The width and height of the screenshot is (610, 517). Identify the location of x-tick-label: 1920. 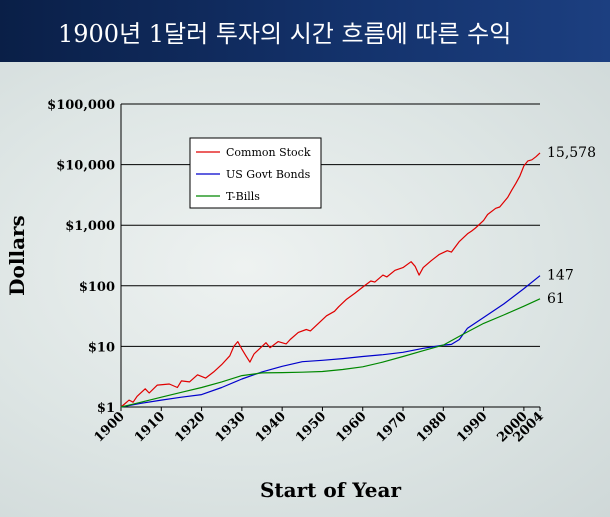
(190, 427).